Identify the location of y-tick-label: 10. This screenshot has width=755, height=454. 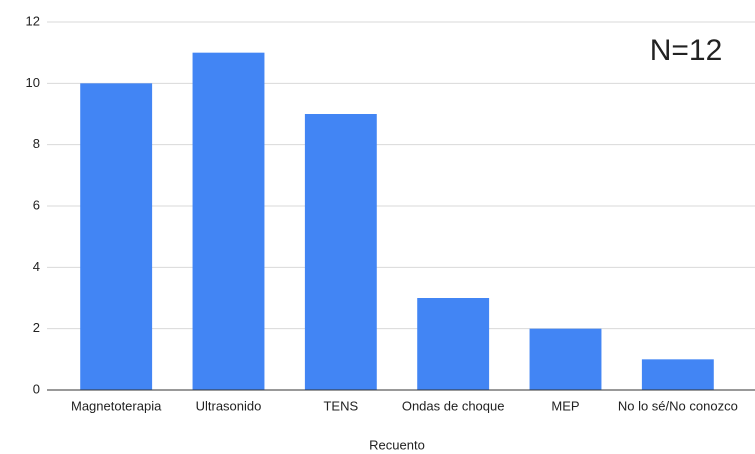
(33, 82).